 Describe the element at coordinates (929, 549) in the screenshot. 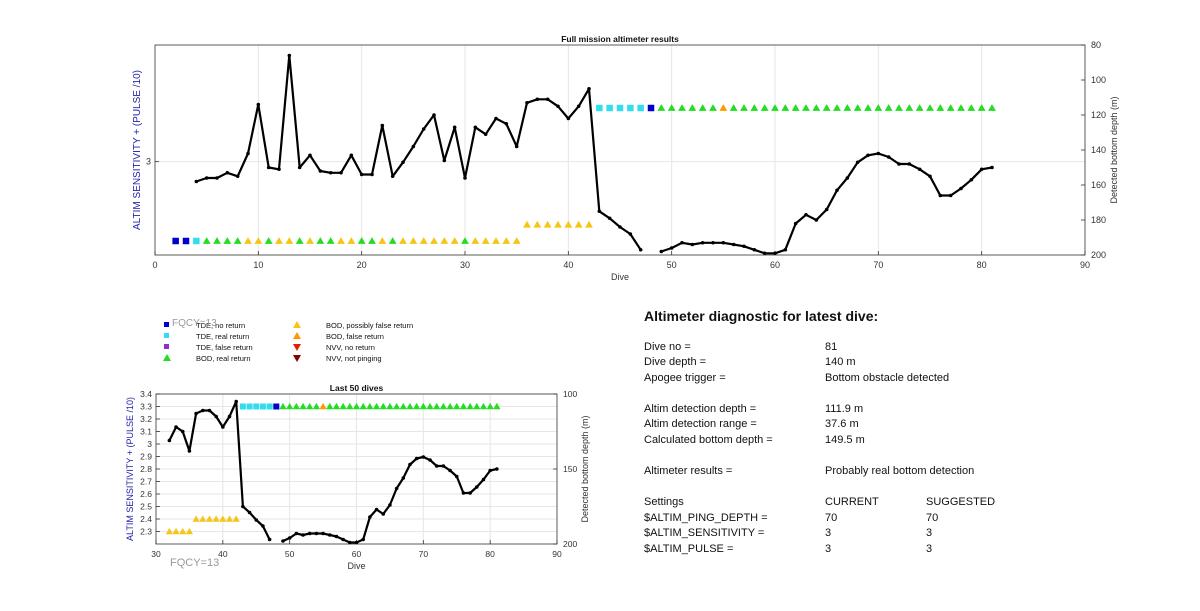

I see `pulse-suggested: 3` at that location.